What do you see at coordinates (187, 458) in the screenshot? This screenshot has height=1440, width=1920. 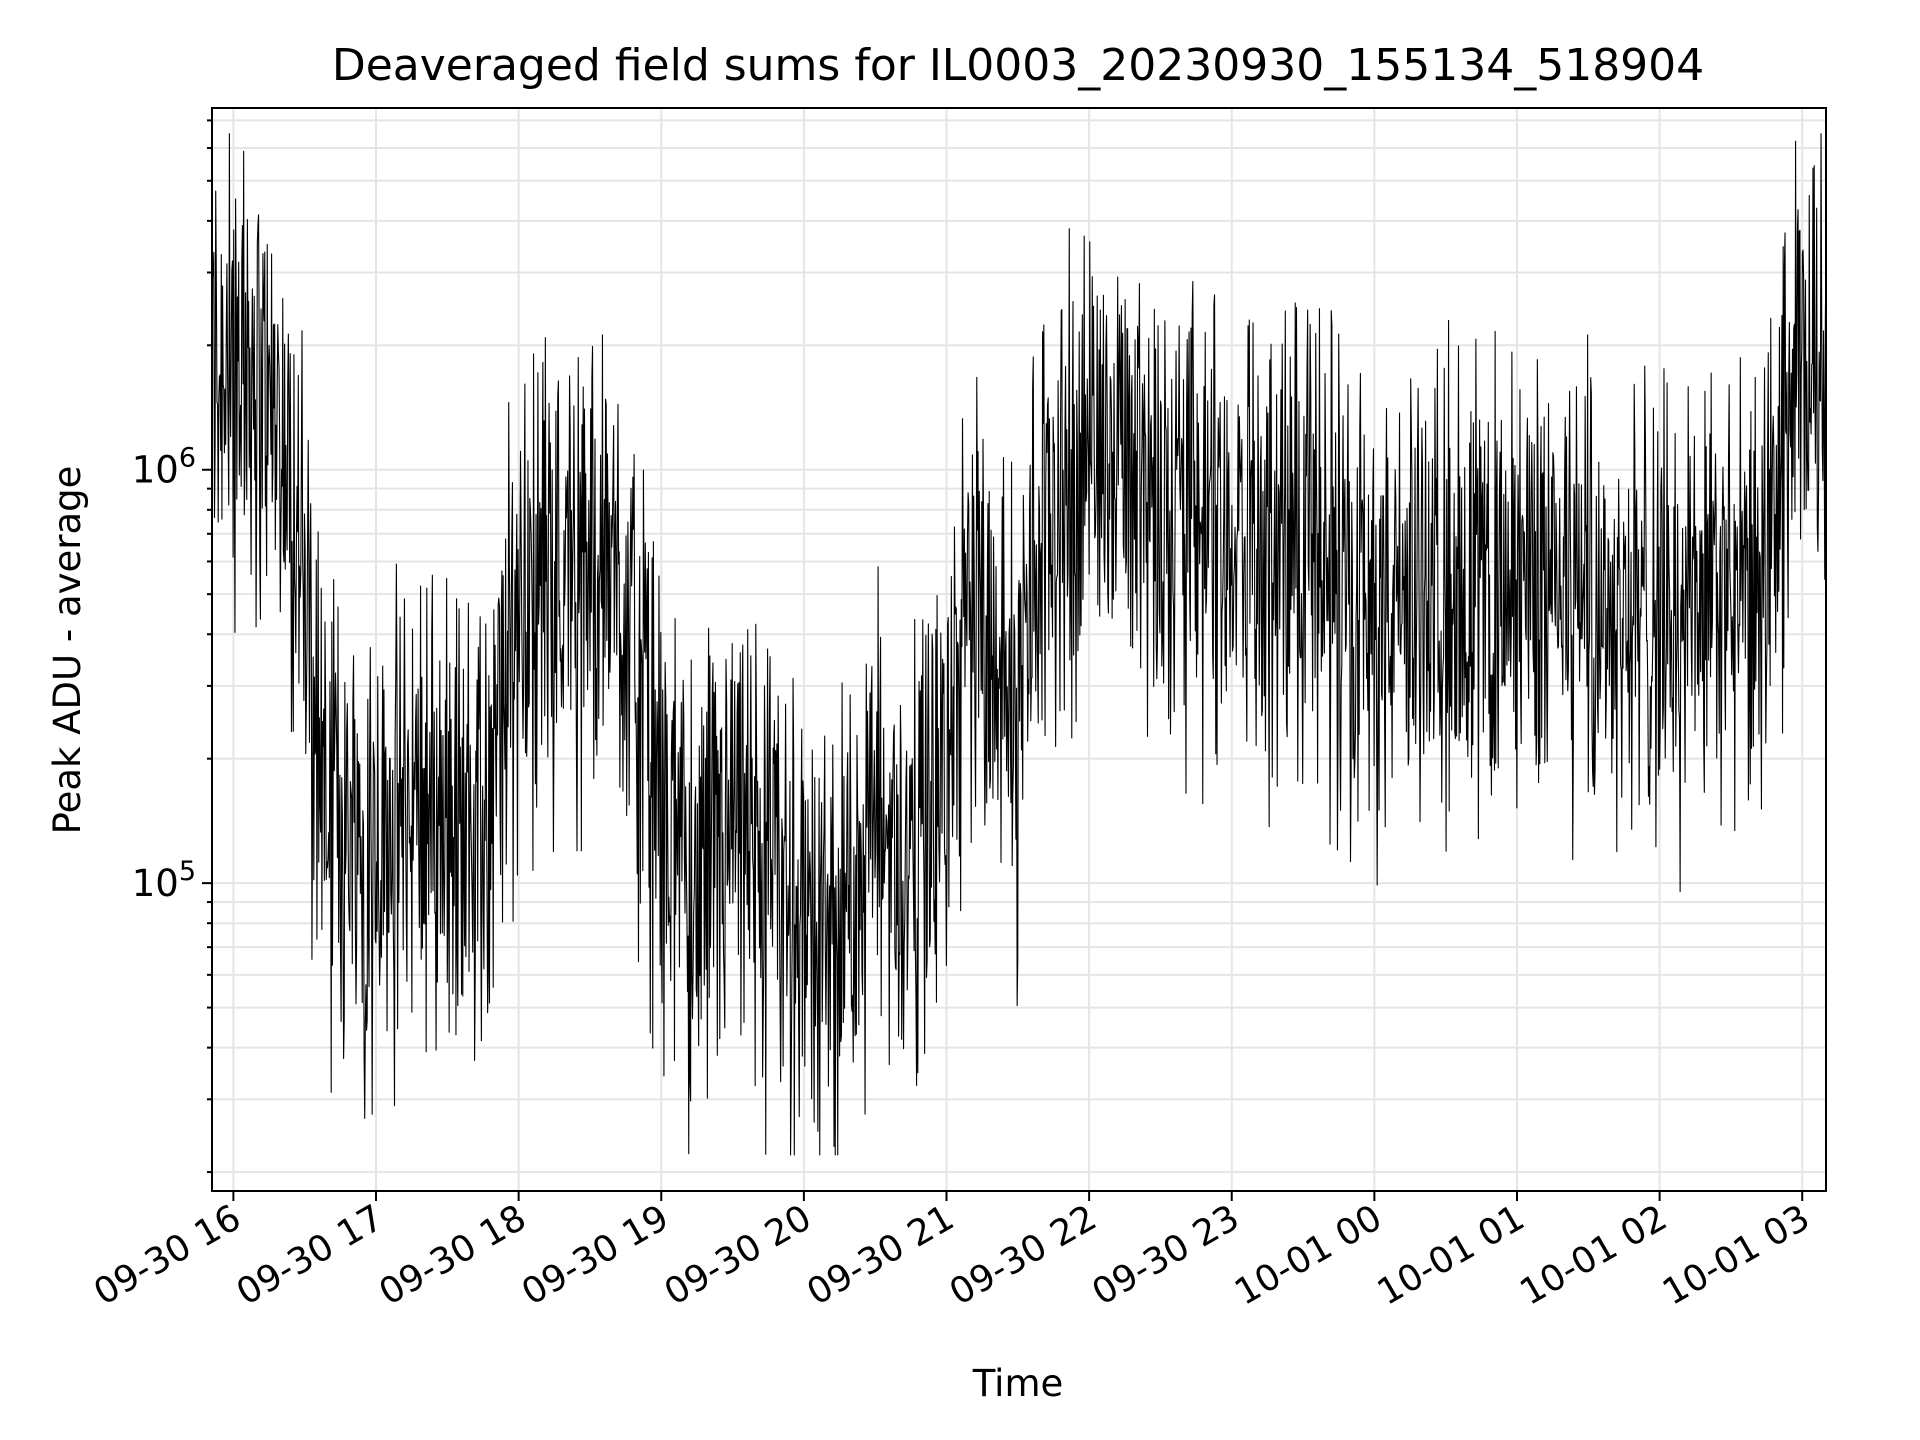 I see `y-tick-label-exponent: 6` at bounding box center [187, 458].